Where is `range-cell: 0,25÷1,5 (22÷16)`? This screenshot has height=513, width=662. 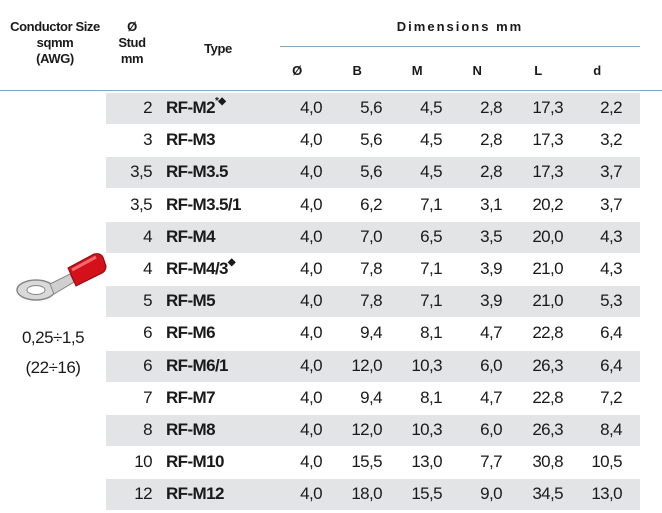 range-cell: 0,25÷1,5 (22÷16) is located at coordinates (53, 353).